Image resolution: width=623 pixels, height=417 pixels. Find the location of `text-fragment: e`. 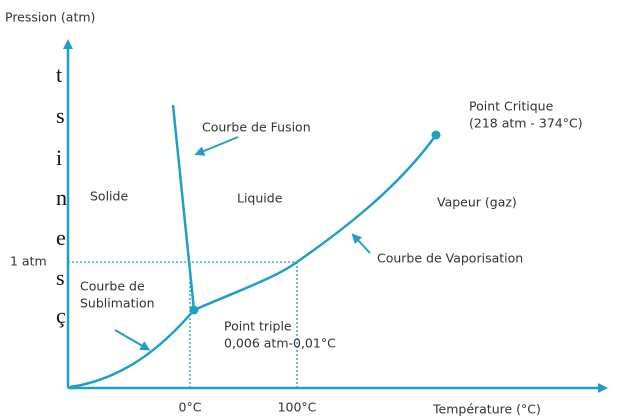

text-fragment: e is located at coordinates (61, 237).